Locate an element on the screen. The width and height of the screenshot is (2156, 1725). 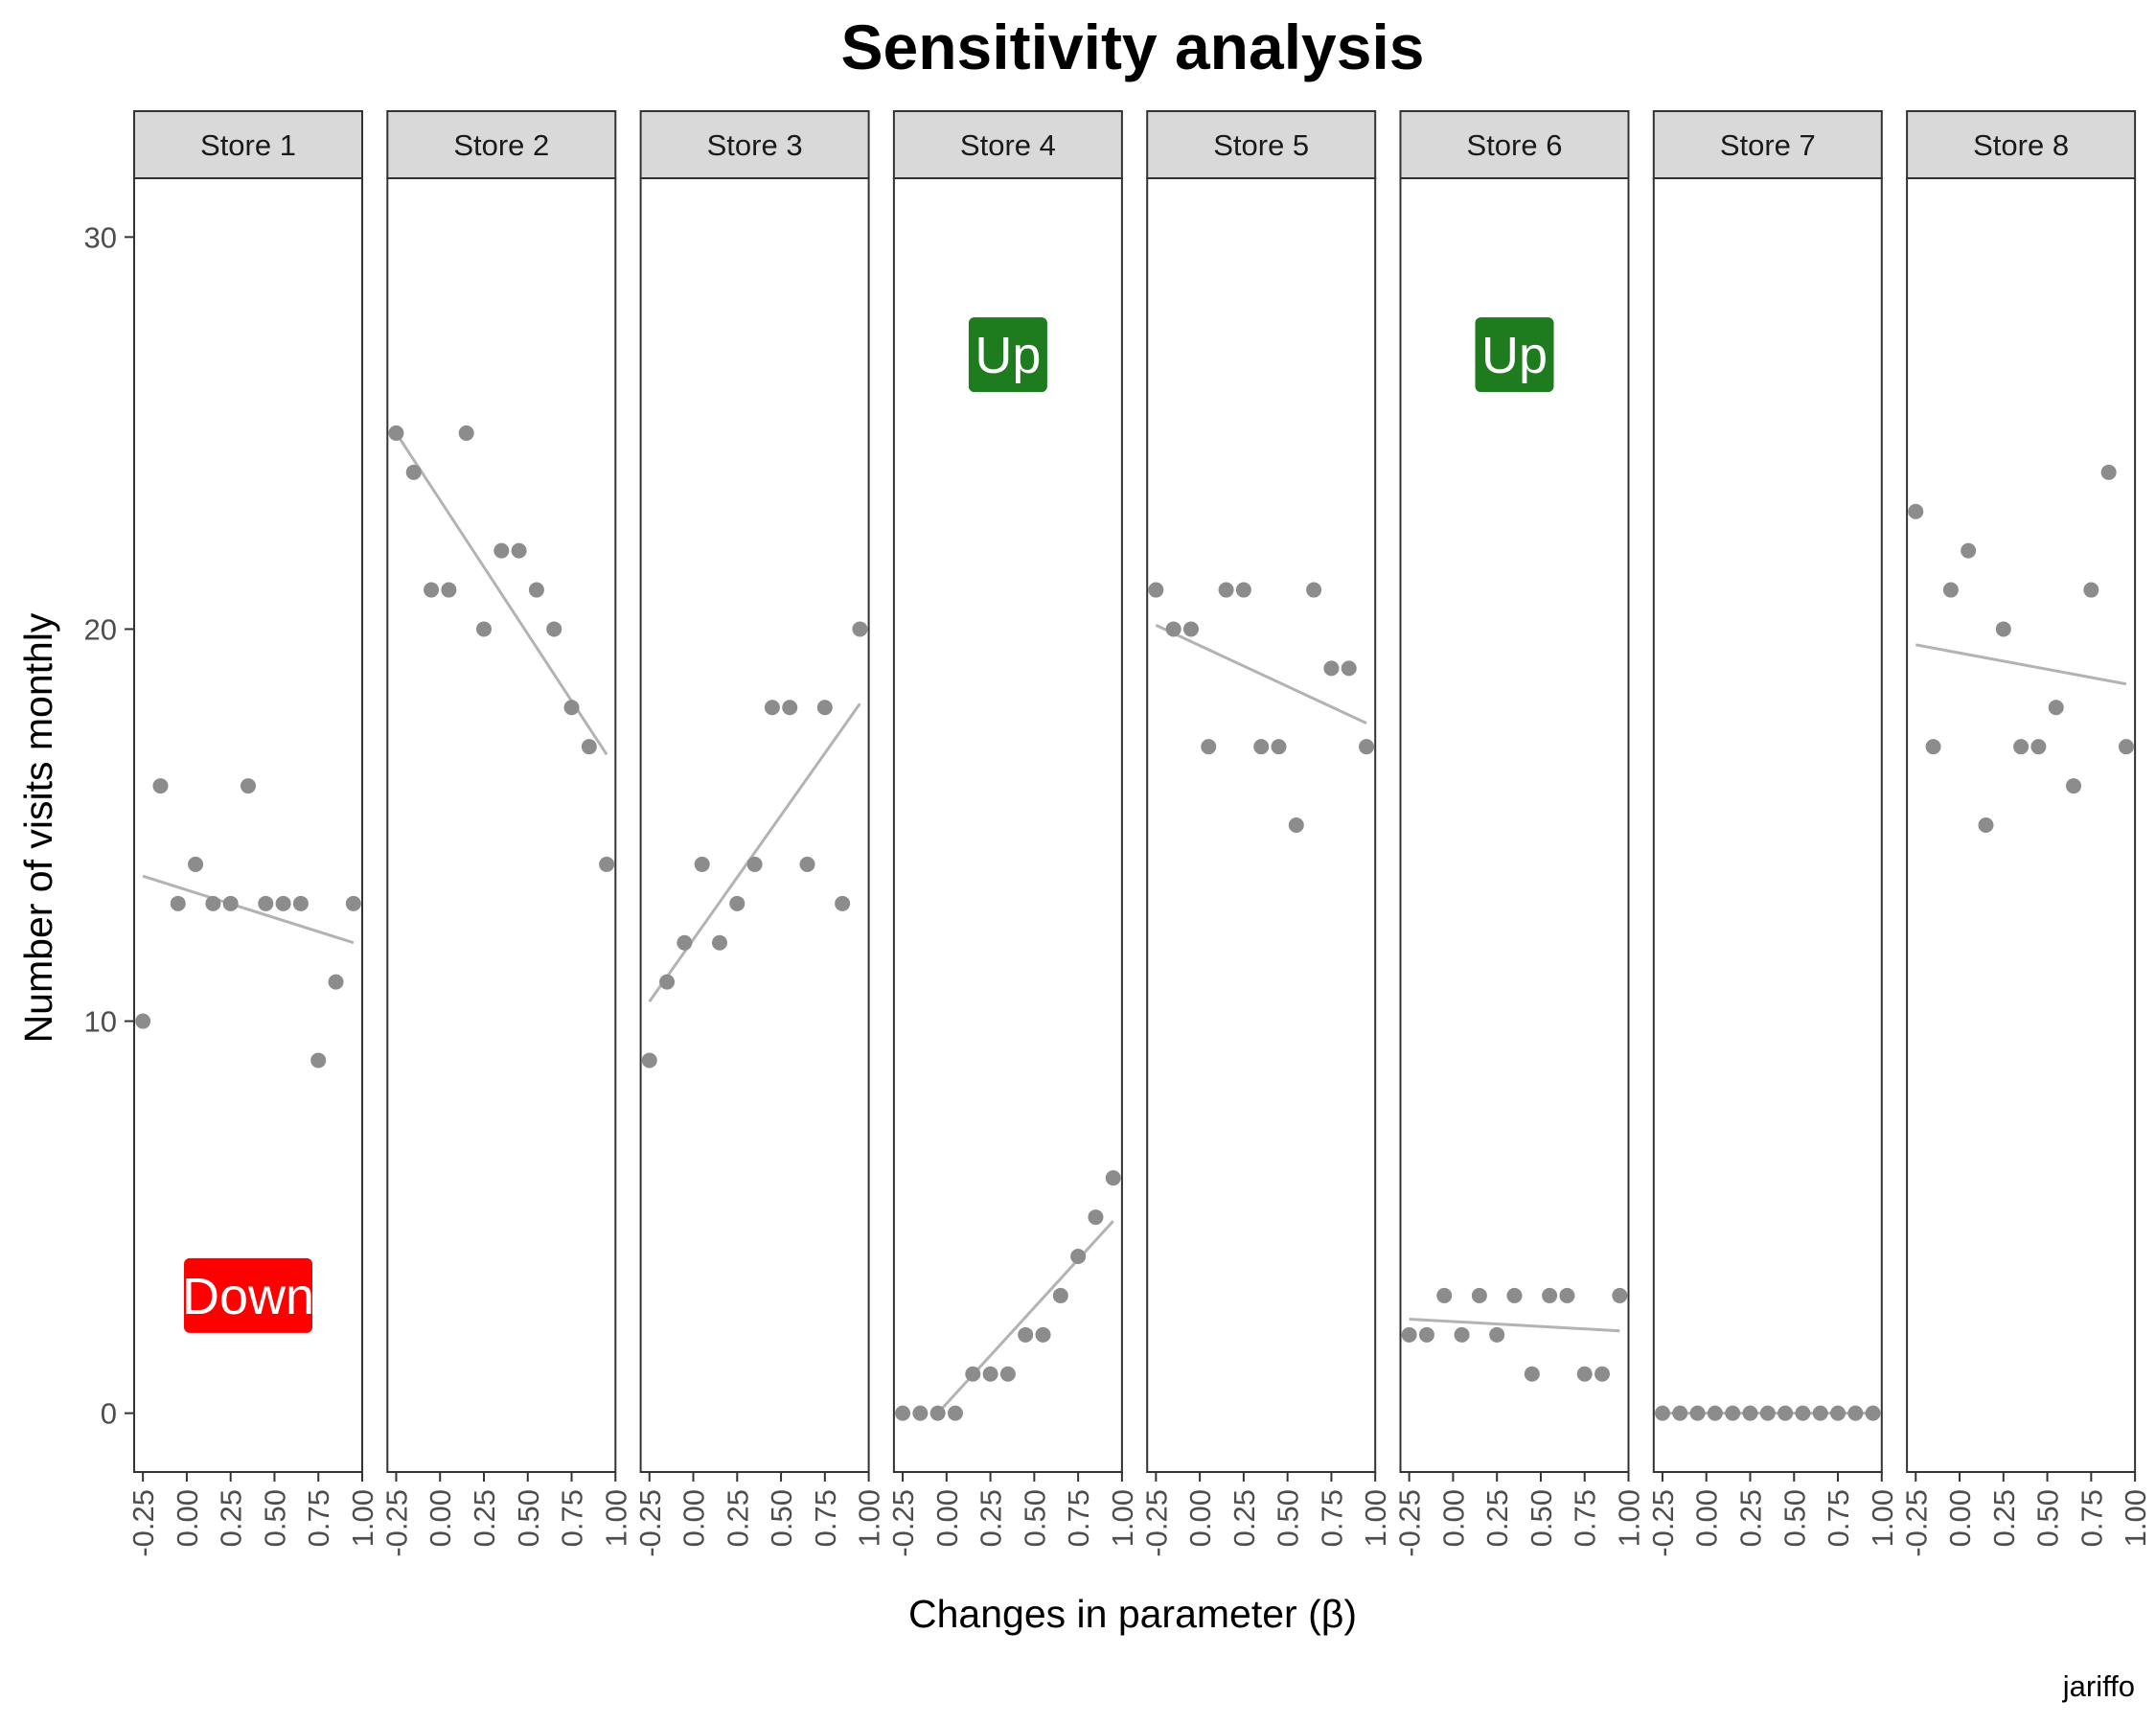
trend-badge is located at coordinates (1514, 355).